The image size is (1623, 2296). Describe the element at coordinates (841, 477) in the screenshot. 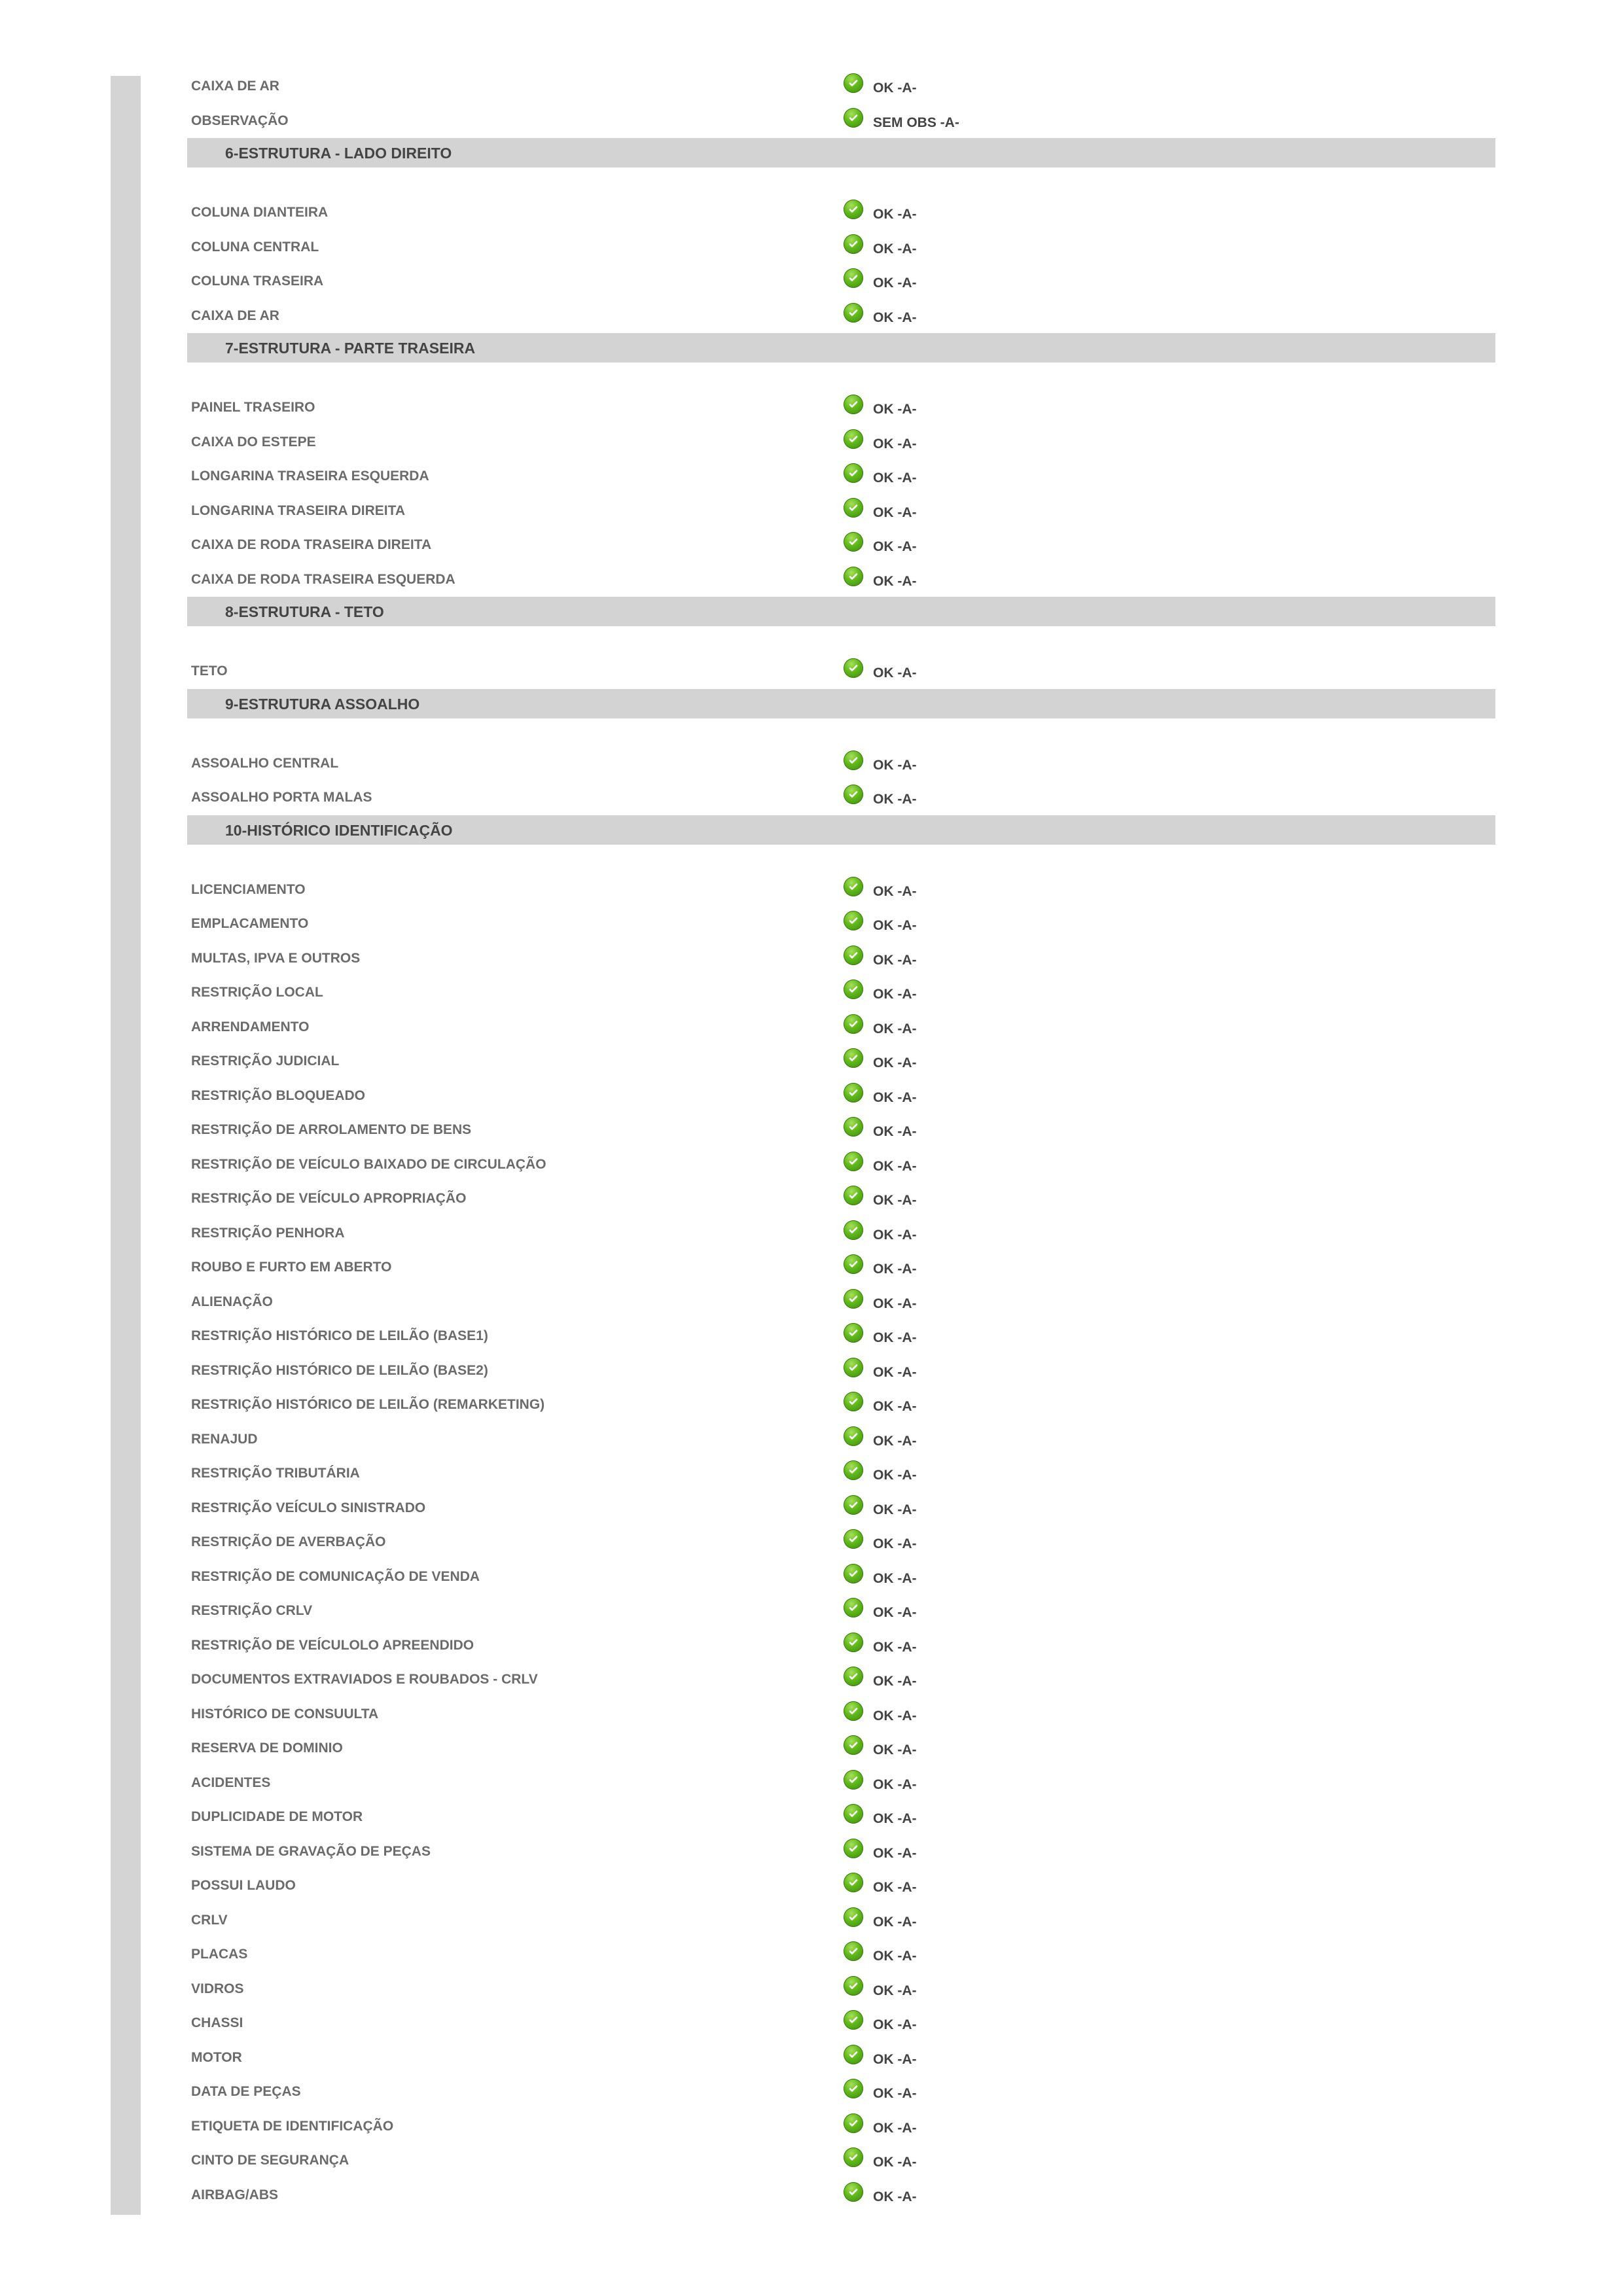

I see `list-item: LONGARINA TRASEIRA ESQUERDA OK -A-` at that location.